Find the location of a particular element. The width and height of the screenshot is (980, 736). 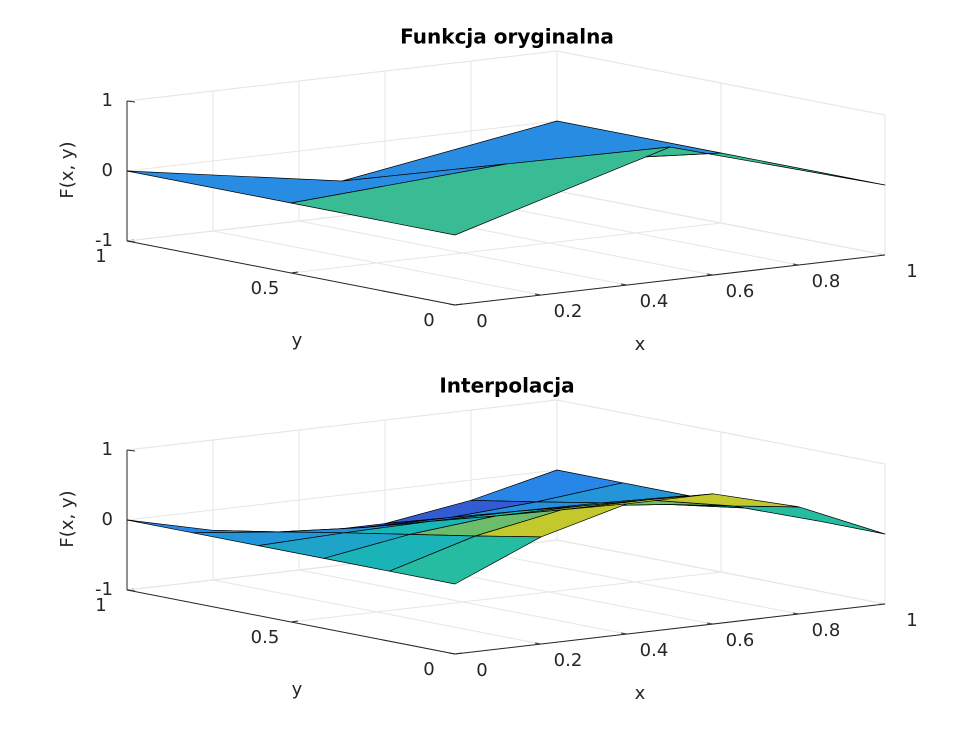

chart-title: Funkcja oryginalna is located at coordinates (507, 37).